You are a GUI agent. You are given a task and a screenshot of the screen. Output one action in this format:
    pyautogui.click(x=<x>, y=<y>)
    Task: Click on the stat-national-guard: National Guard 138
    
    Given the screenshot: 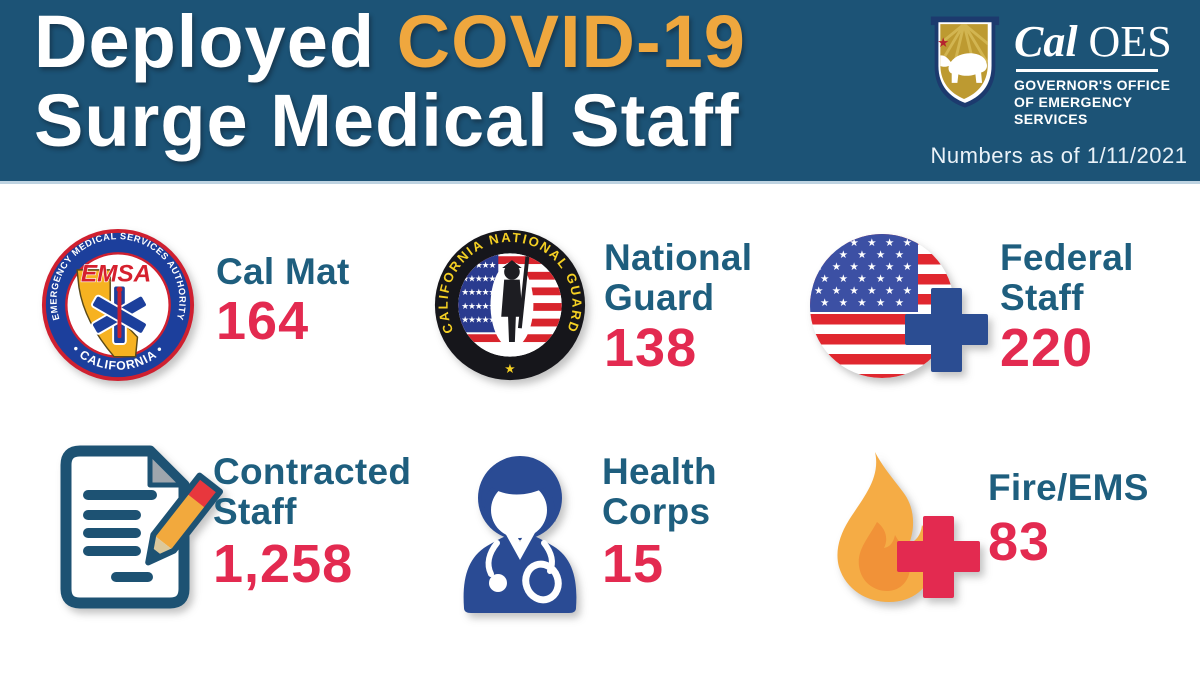 What is the action you would take?
    pyautogui.click(x=678, y=307)
    